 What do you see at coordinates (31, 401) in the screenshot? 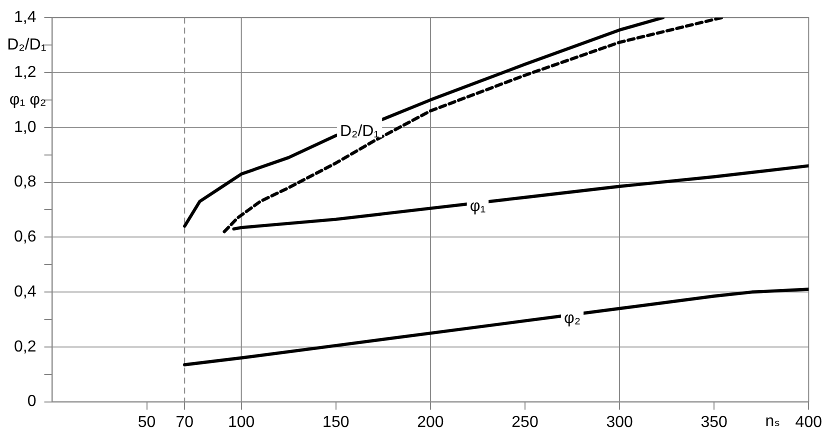
I see `y-tick-label: 0` at bounding box center [31, 401].